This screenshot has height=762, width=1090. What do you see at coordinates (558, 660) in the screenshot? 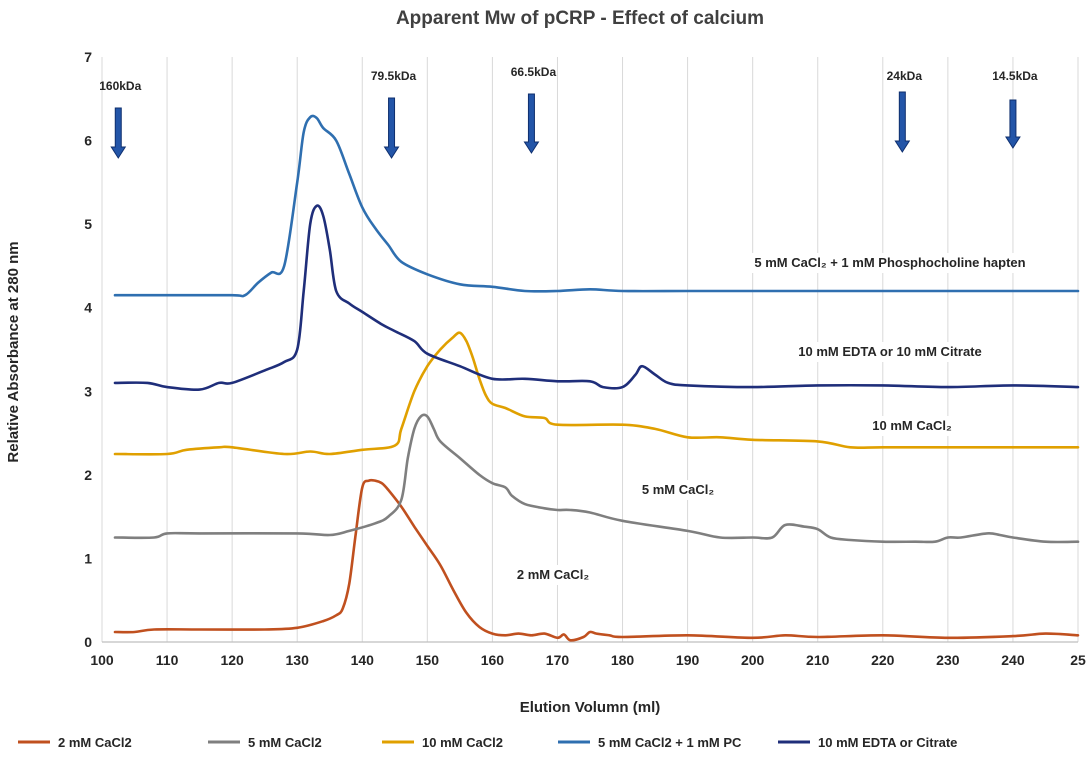
I see `x-tick-label: 170` at bounding box center [558, 660].